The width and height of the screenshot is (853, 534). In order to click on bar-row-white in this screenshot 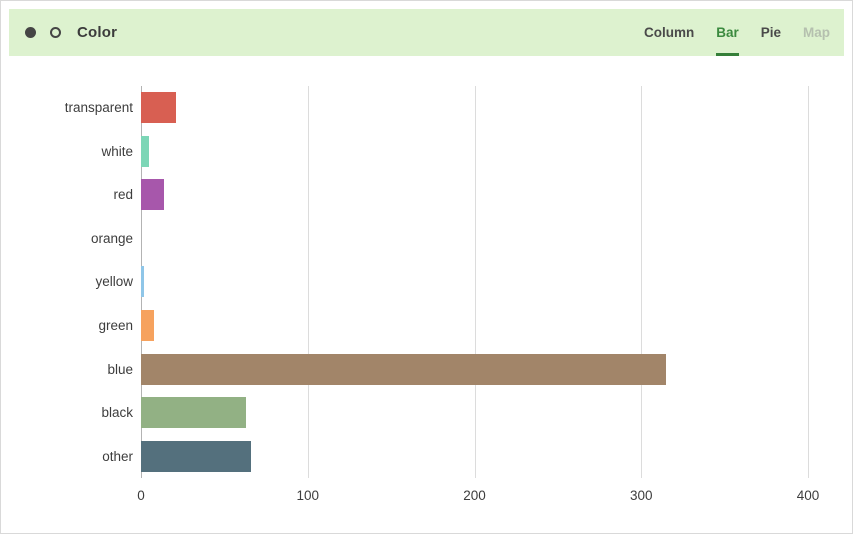, I will do `click(474, 152)`.